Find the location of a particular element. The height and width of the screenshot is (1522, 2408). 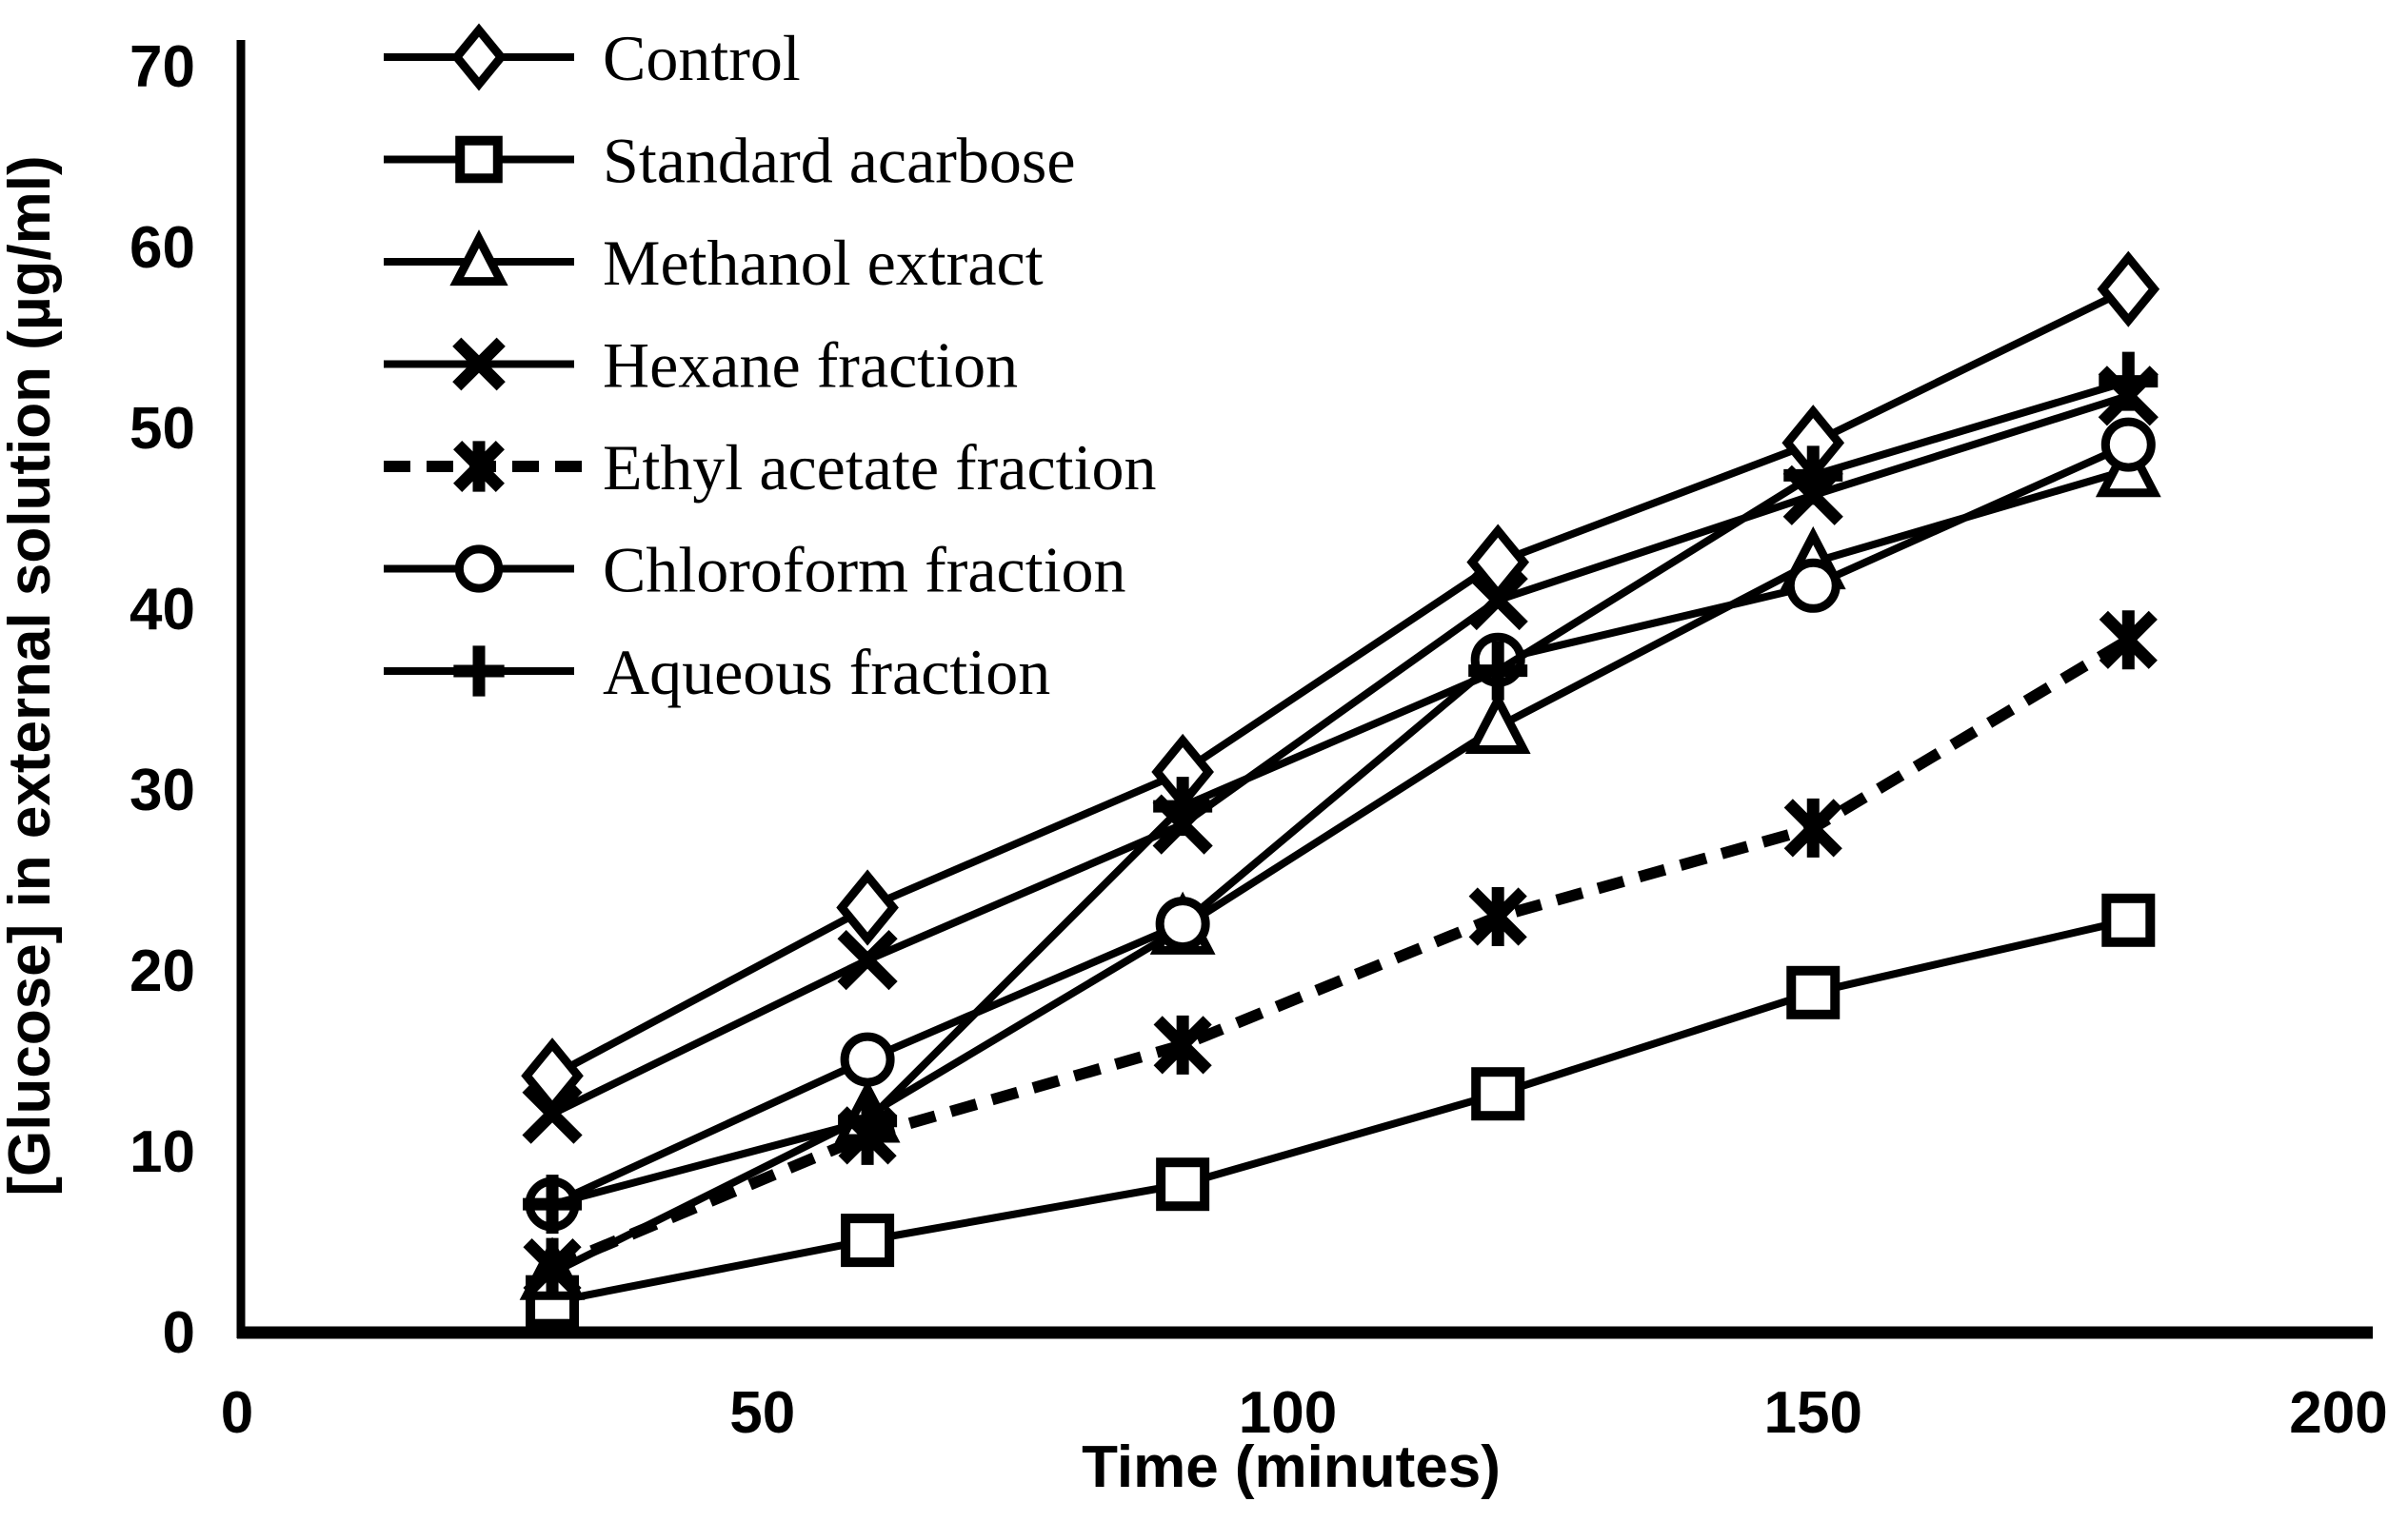

x-tick-label: 0 is located at coordinates (237, 1413).